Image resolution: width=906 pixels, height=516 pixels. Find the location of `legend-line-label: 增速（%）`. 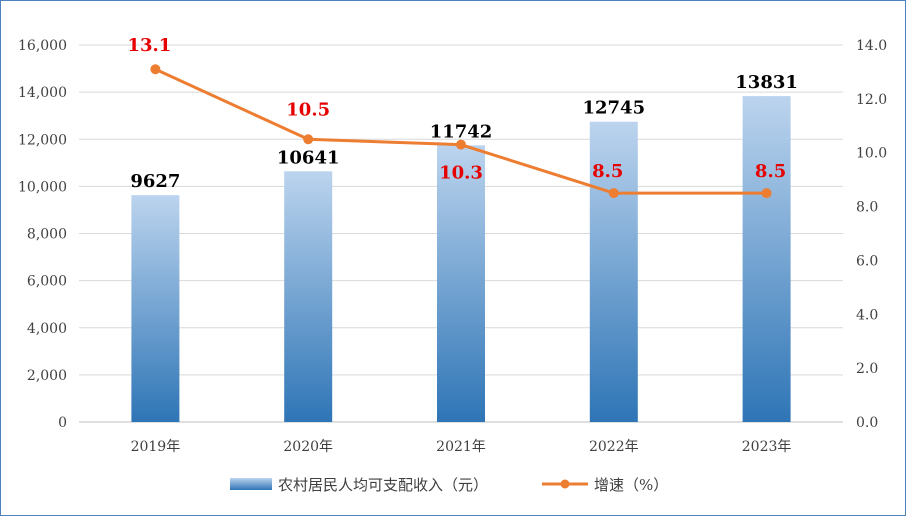

legend-line-label: 增速（%） is located at coordinates (631, 485).